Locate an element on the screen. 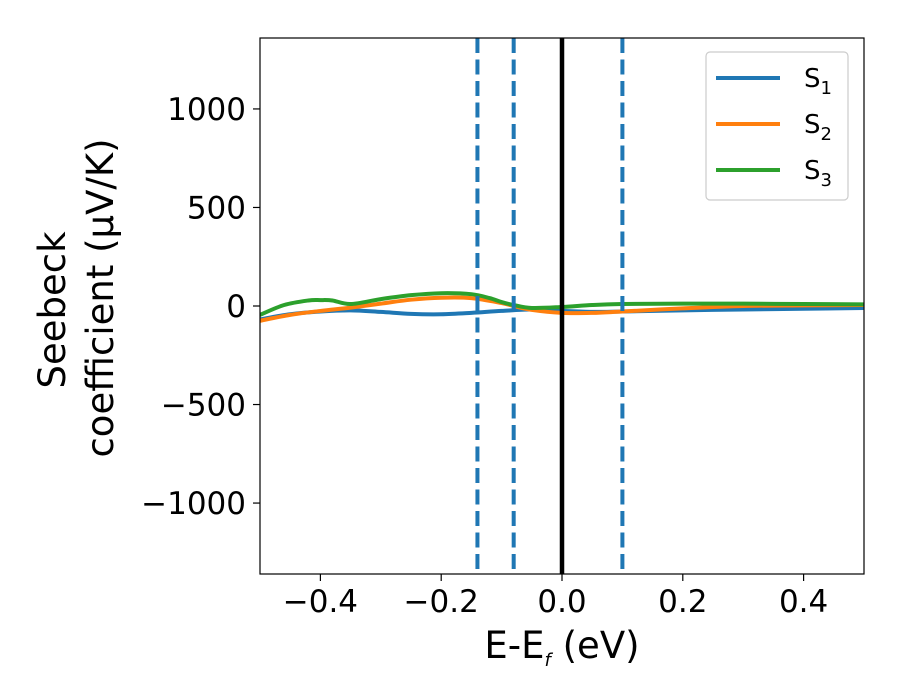 Image resolution: width=900 pixels, height=700 pixels. x-tick-label: −0.4 is located at coordinates (320, 602).